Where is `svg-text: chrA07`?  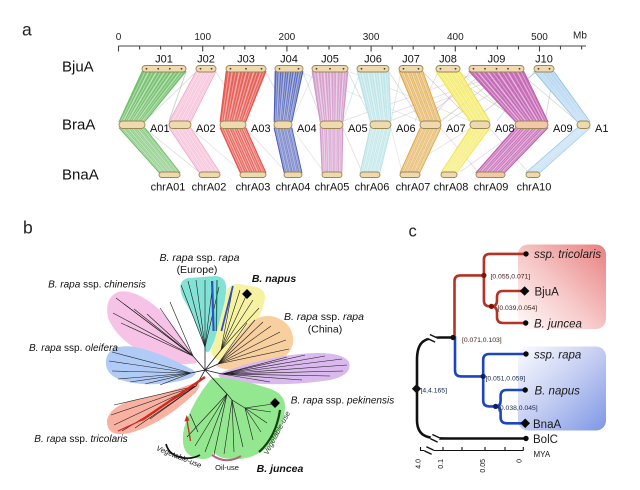 svg-text: chrA07 is located at coordinates (413, 188).